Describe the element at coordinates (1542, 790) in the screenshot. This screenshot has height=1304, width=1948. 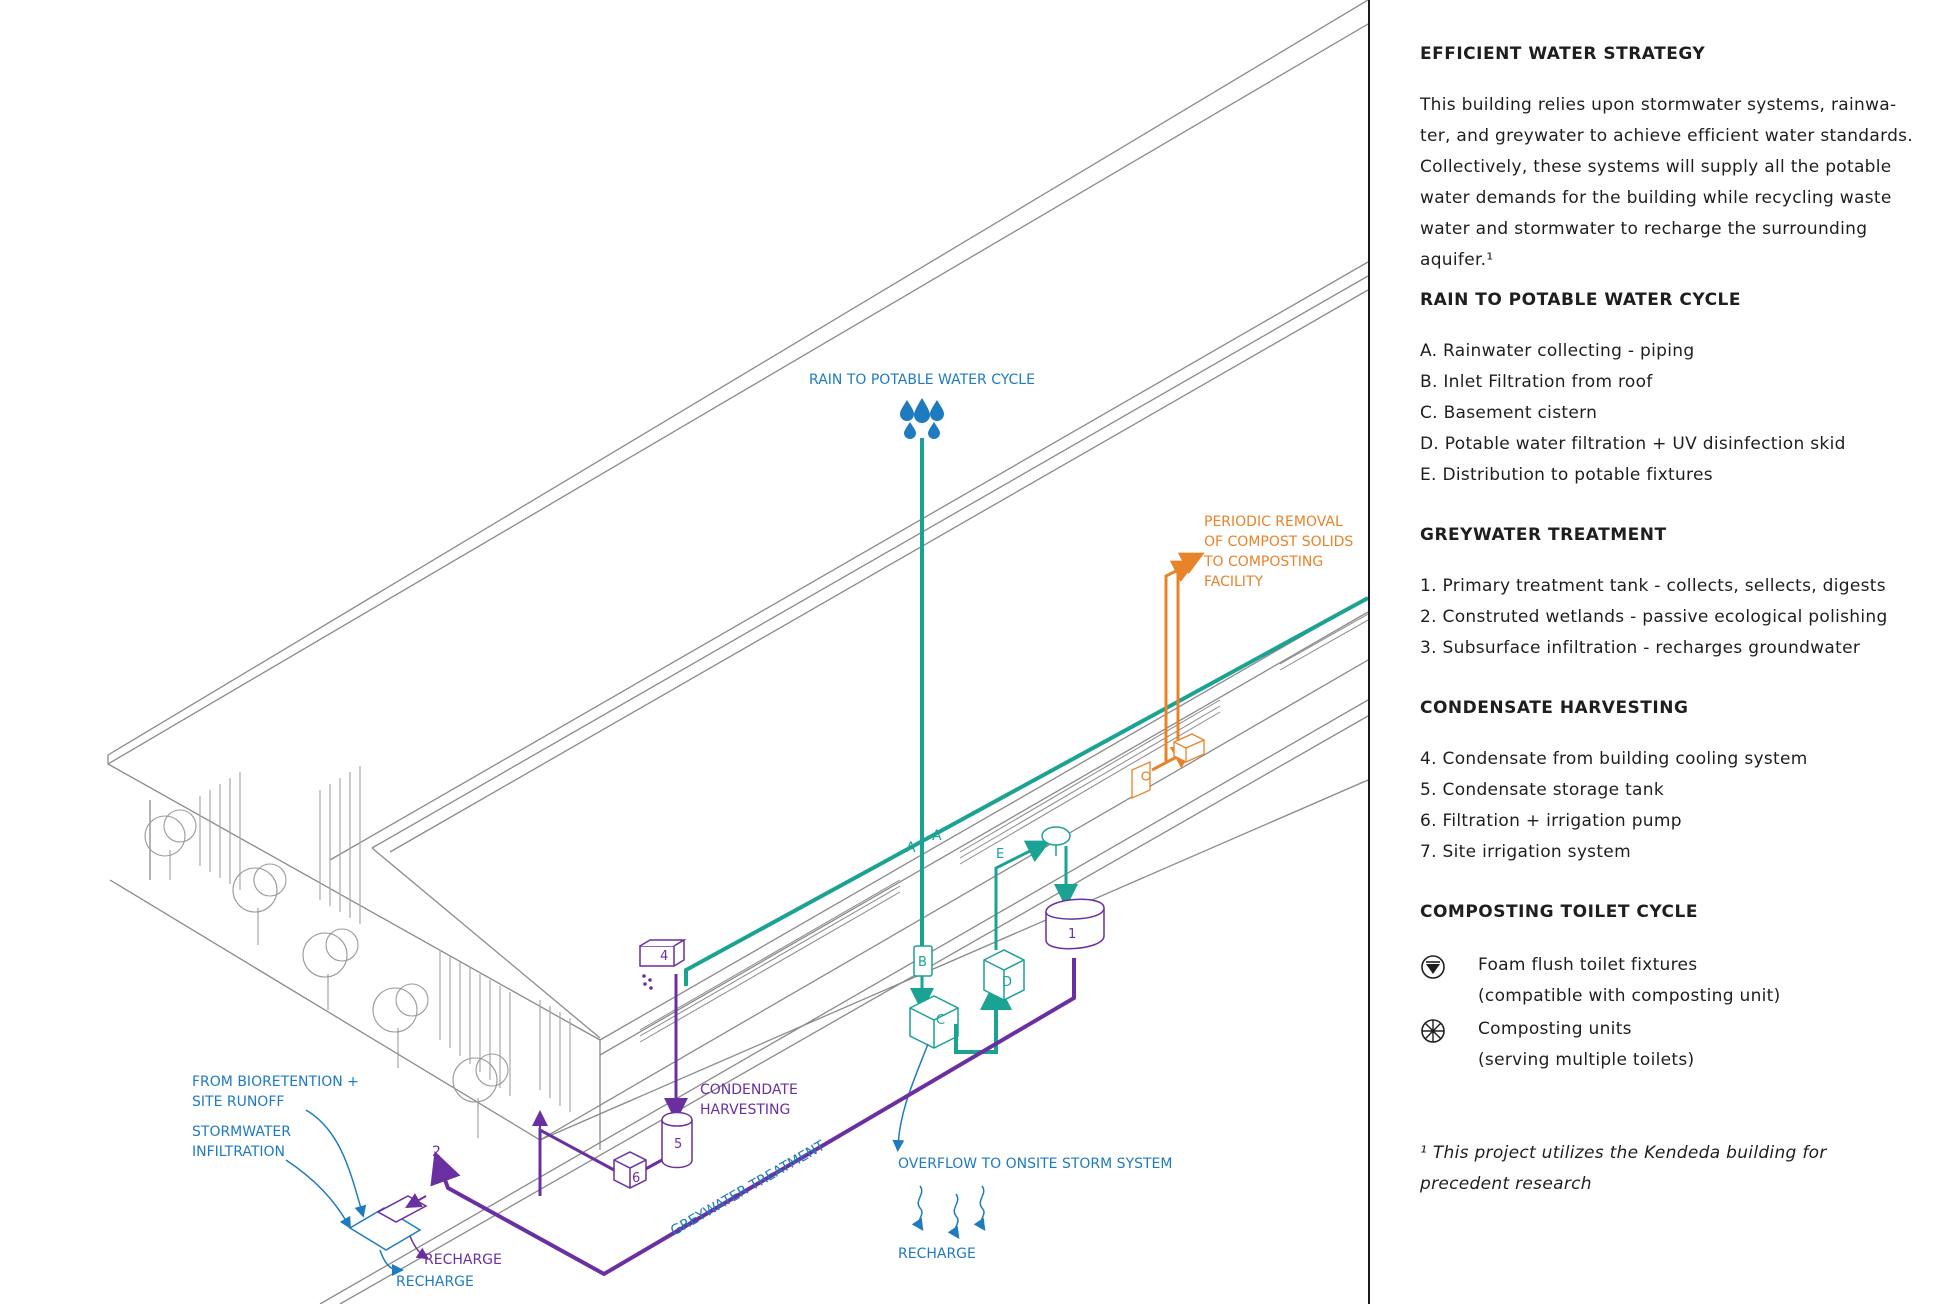
I see `list-item: 5. Condensate storage tank` at that location.